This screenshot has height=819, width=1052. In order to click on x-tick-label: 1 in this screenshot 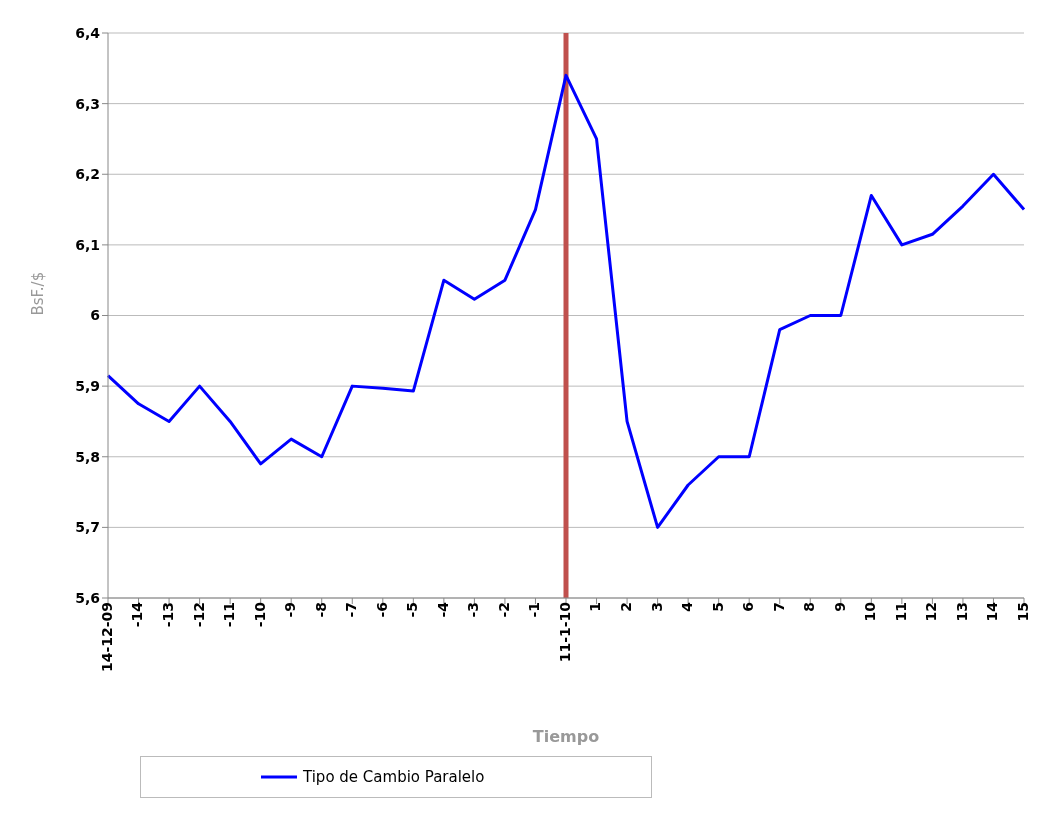, I will do `click(595, 607)`.